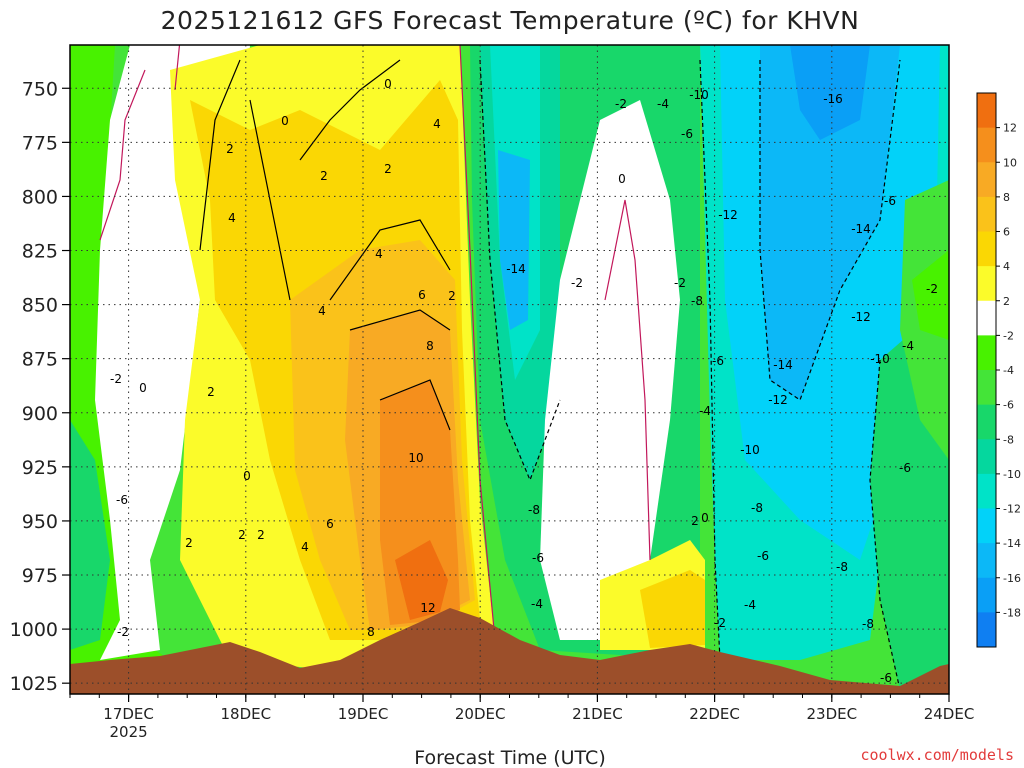 Image resolution: width=1024 pixels, height=768 pixels. I want to click on y-tick-label: 950, so click(40, 522).